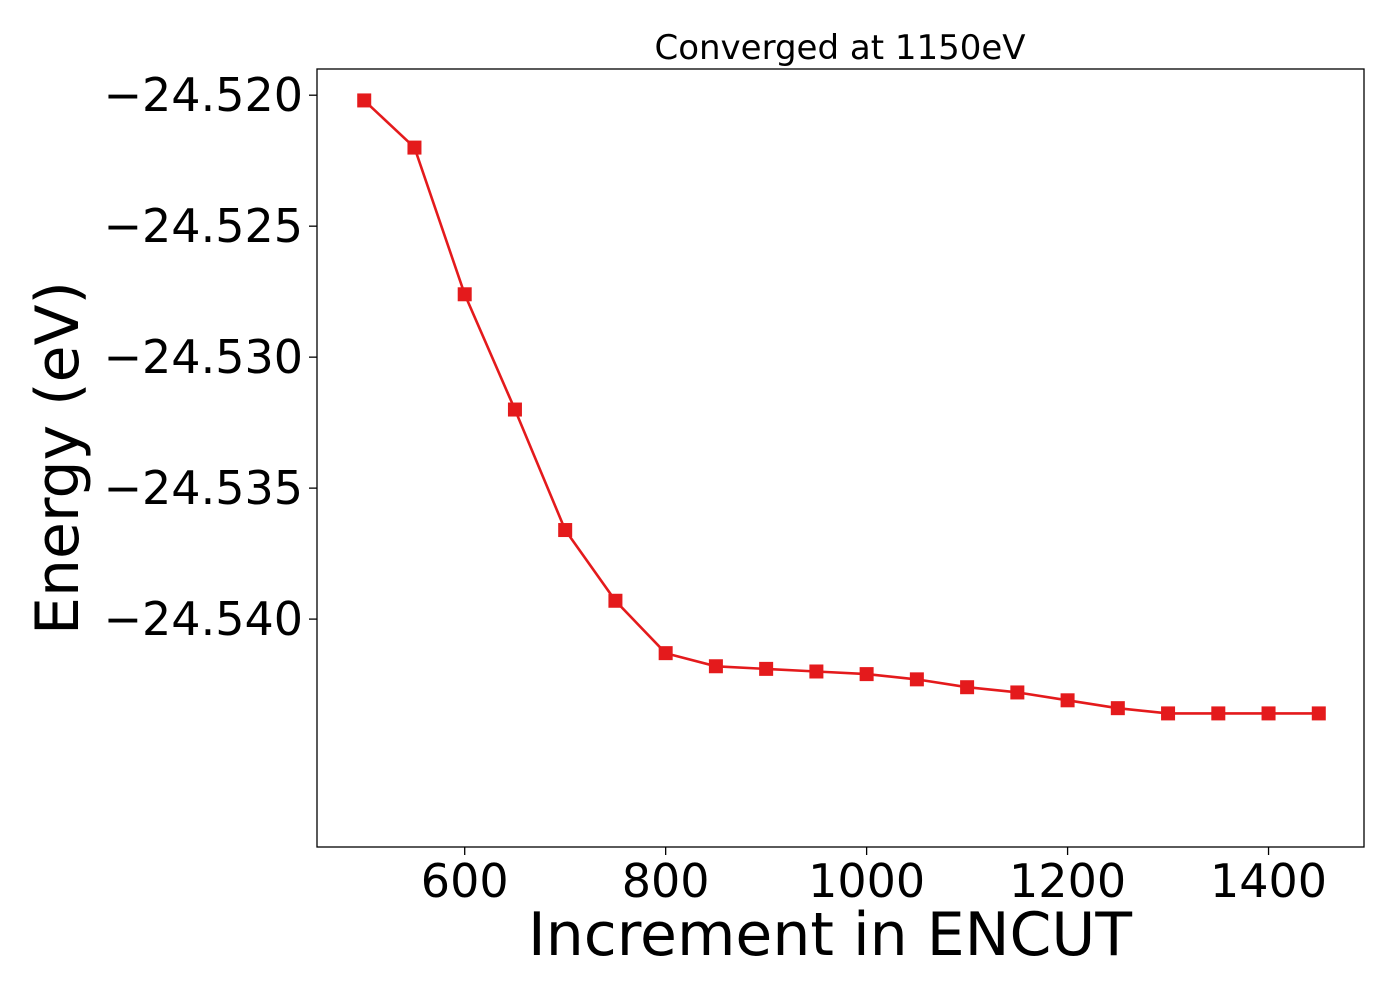 The image size is (1400, 1000). What do you see at coordinates (204, 357) in the screenshot?
I see `y-tick-label: −24.530` at bounding box center [204, 357].